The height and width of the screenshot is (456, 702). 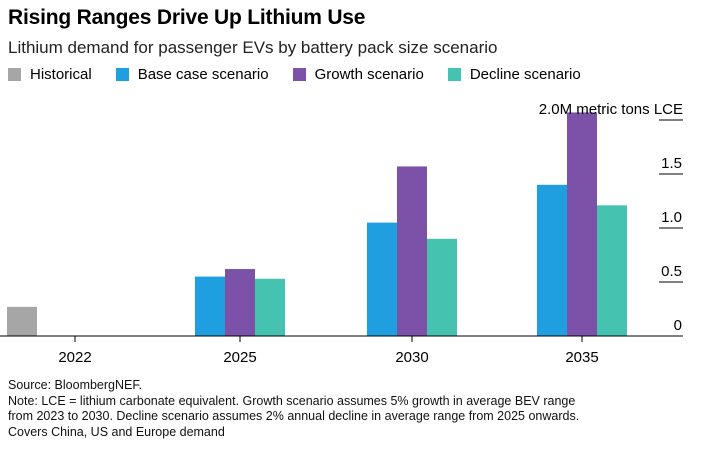 What do you see at coordinates (525, 74) in the screenshot?
I see `legend-label-decline: Decline scenario` at bounding box center [525, 74].